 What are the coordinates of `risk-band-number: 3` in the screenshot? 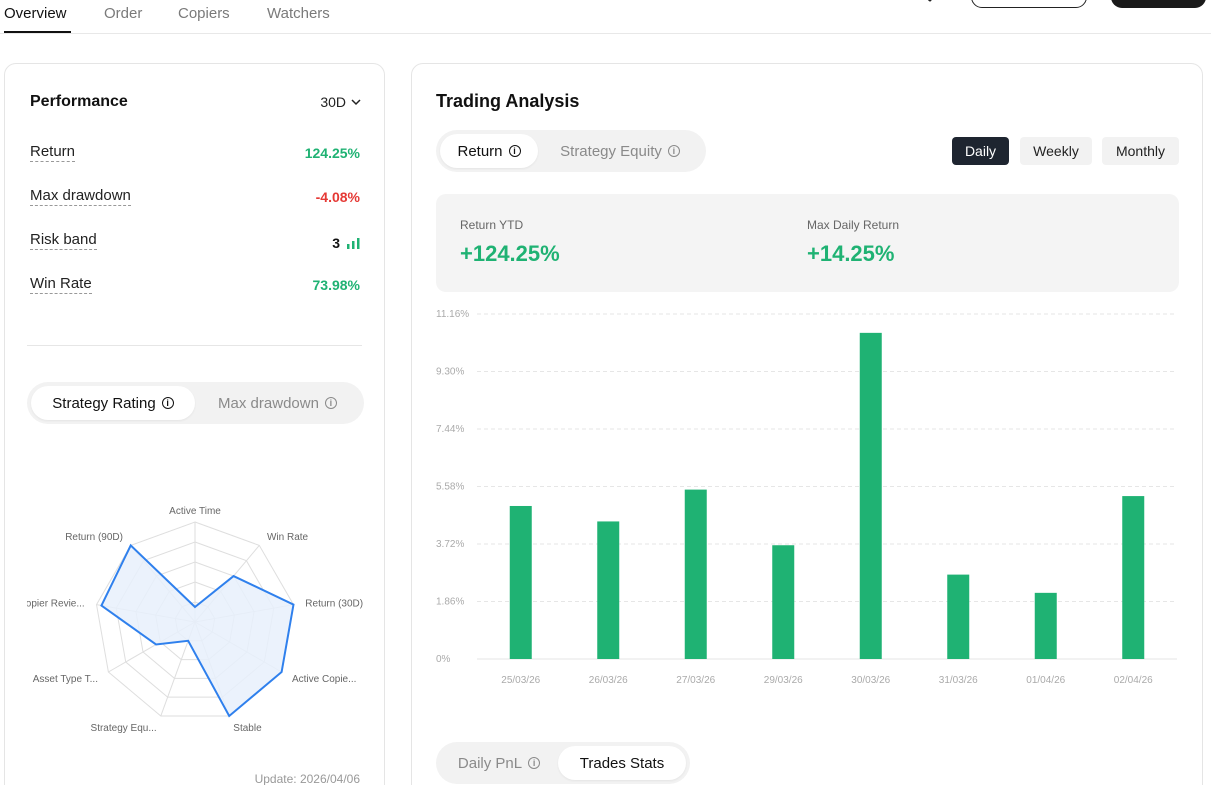 It's located at (336, 243).